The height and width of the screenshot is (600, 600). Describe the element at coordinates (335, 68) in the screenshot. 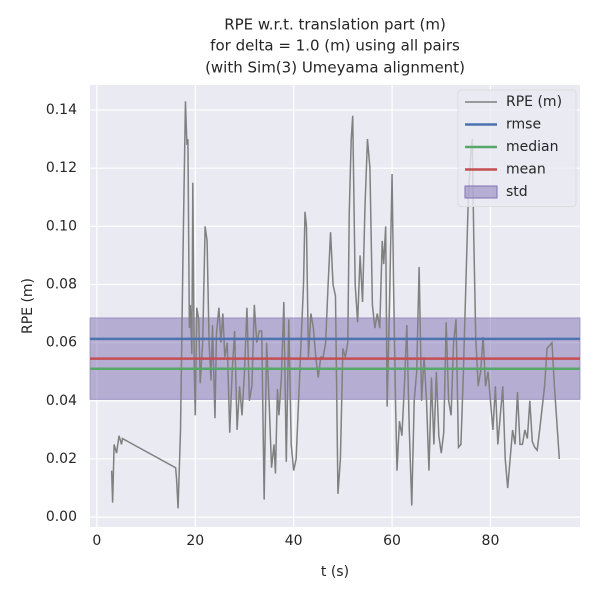

I see `chart-title: (with Sim(3) Umeyama alignment)` at that location.